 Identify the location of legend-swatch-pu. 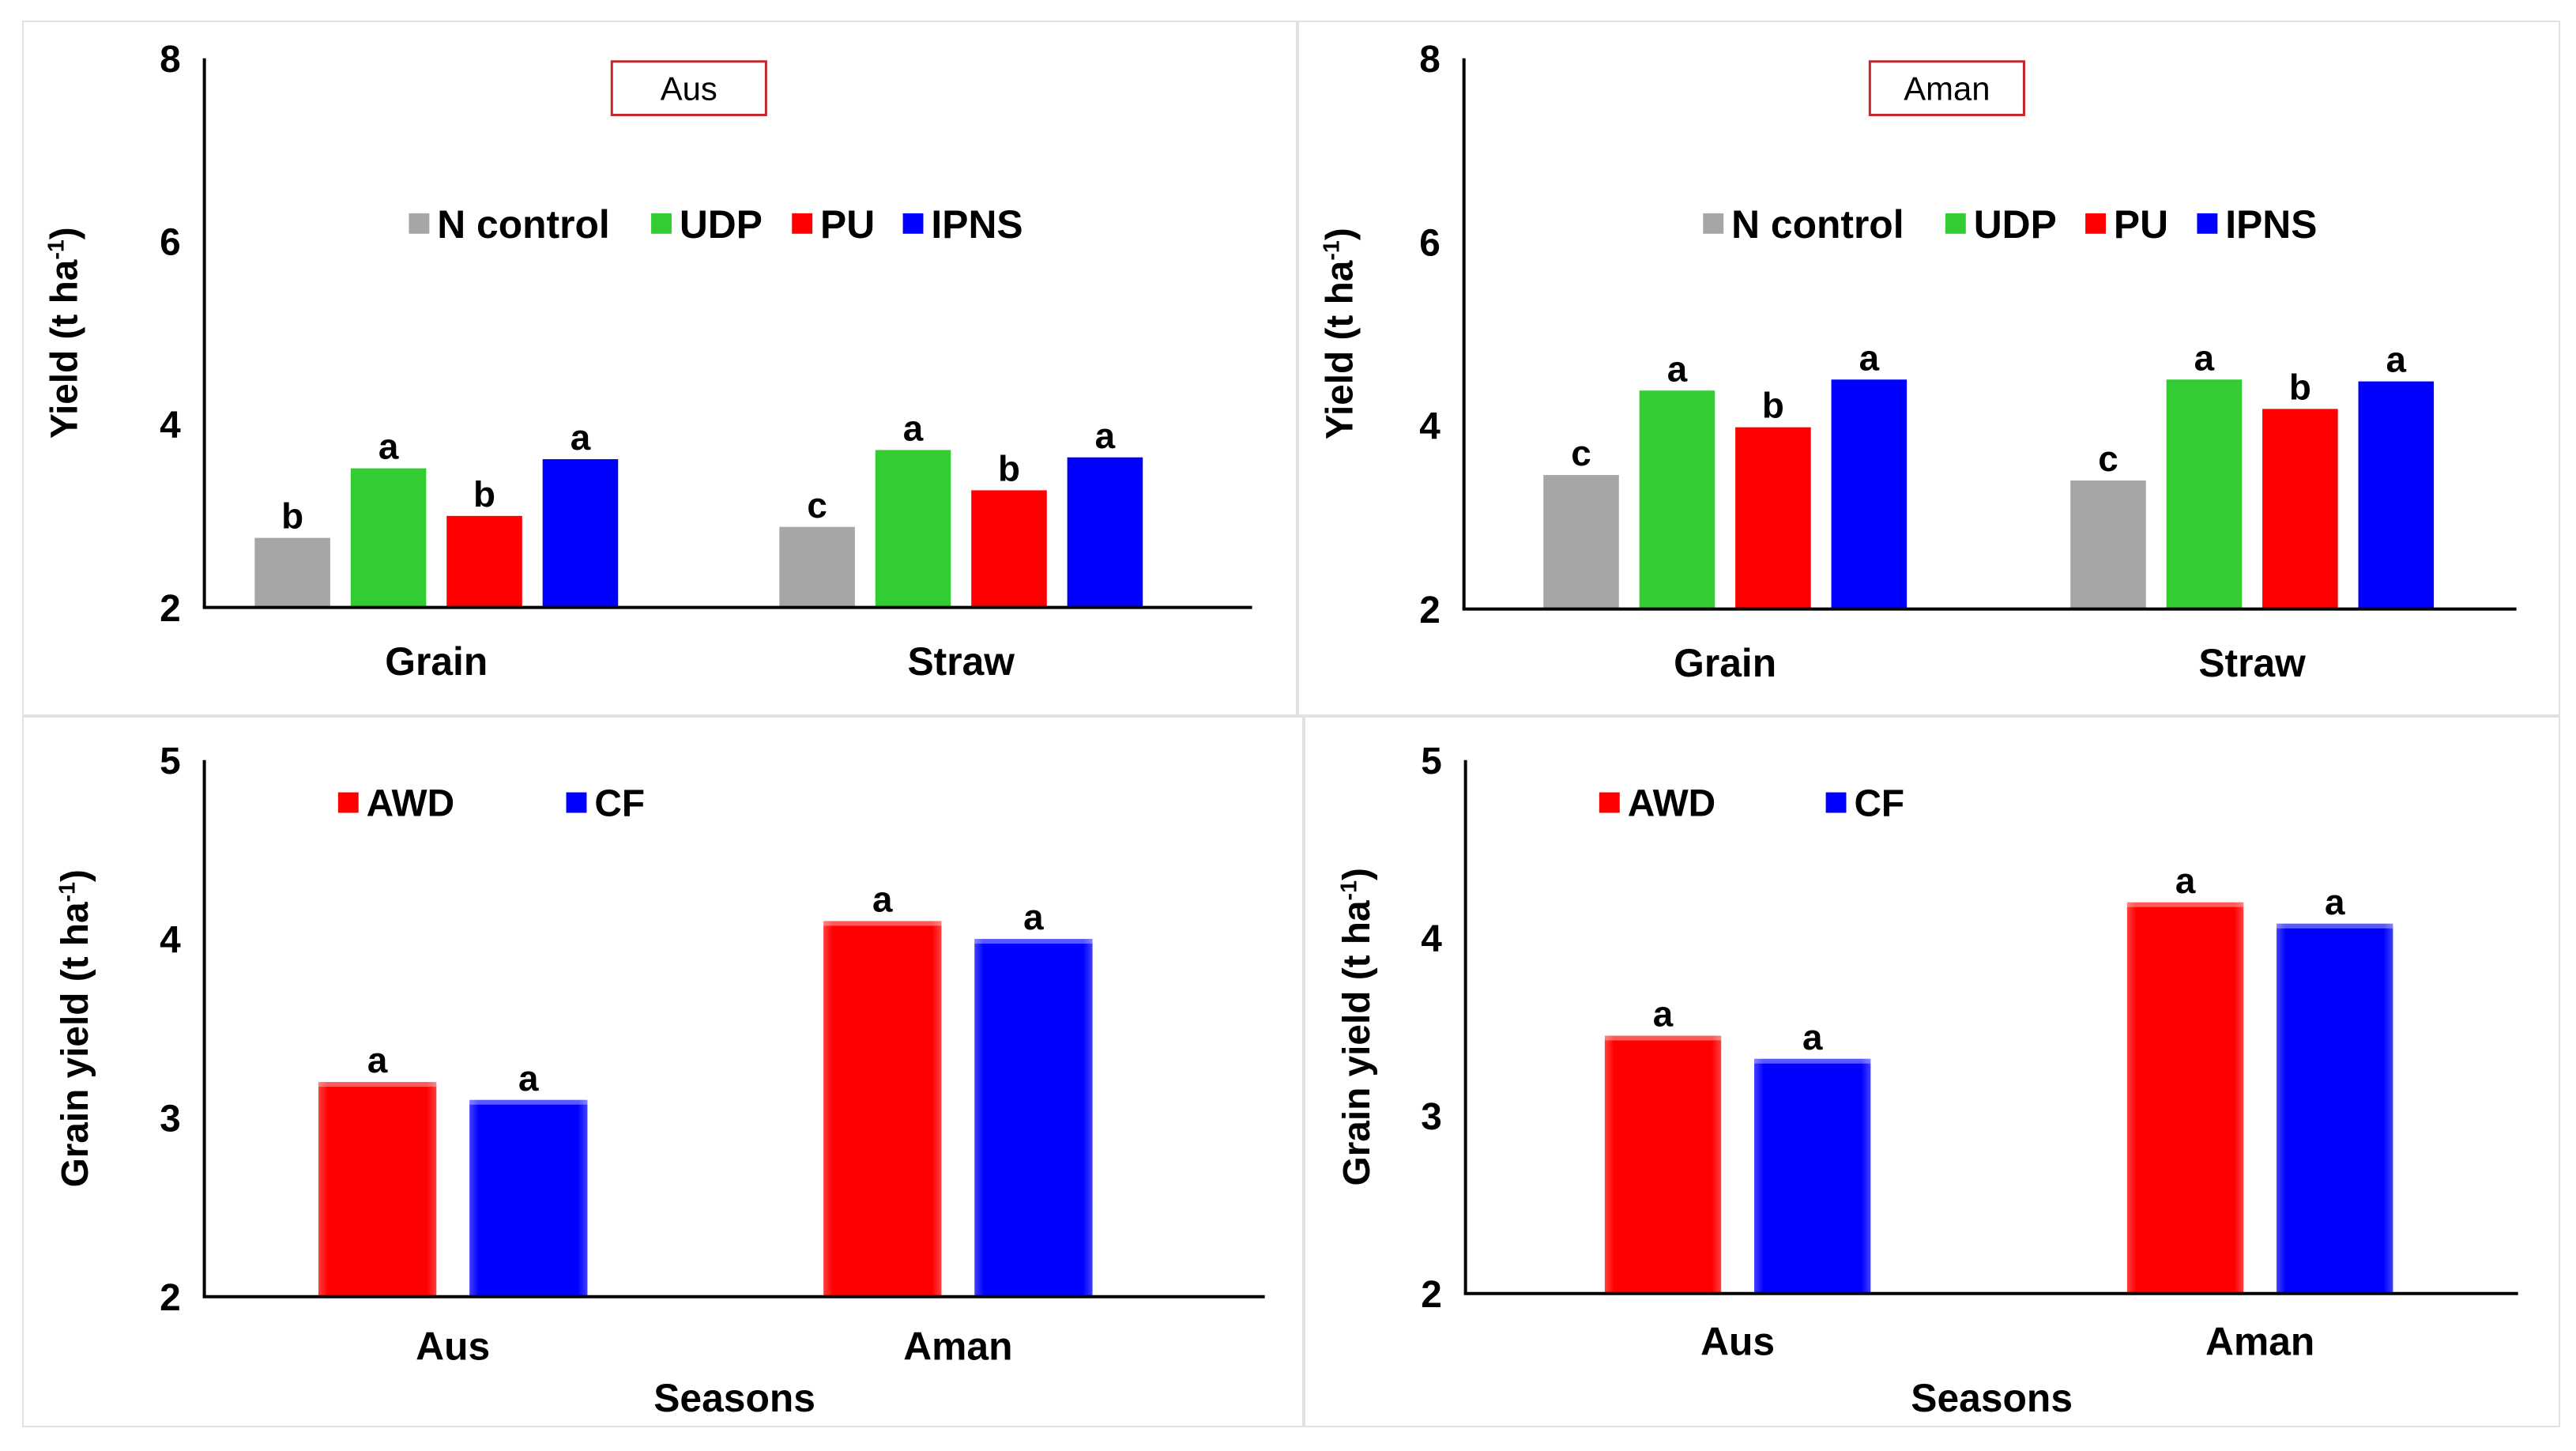
(802, 223).